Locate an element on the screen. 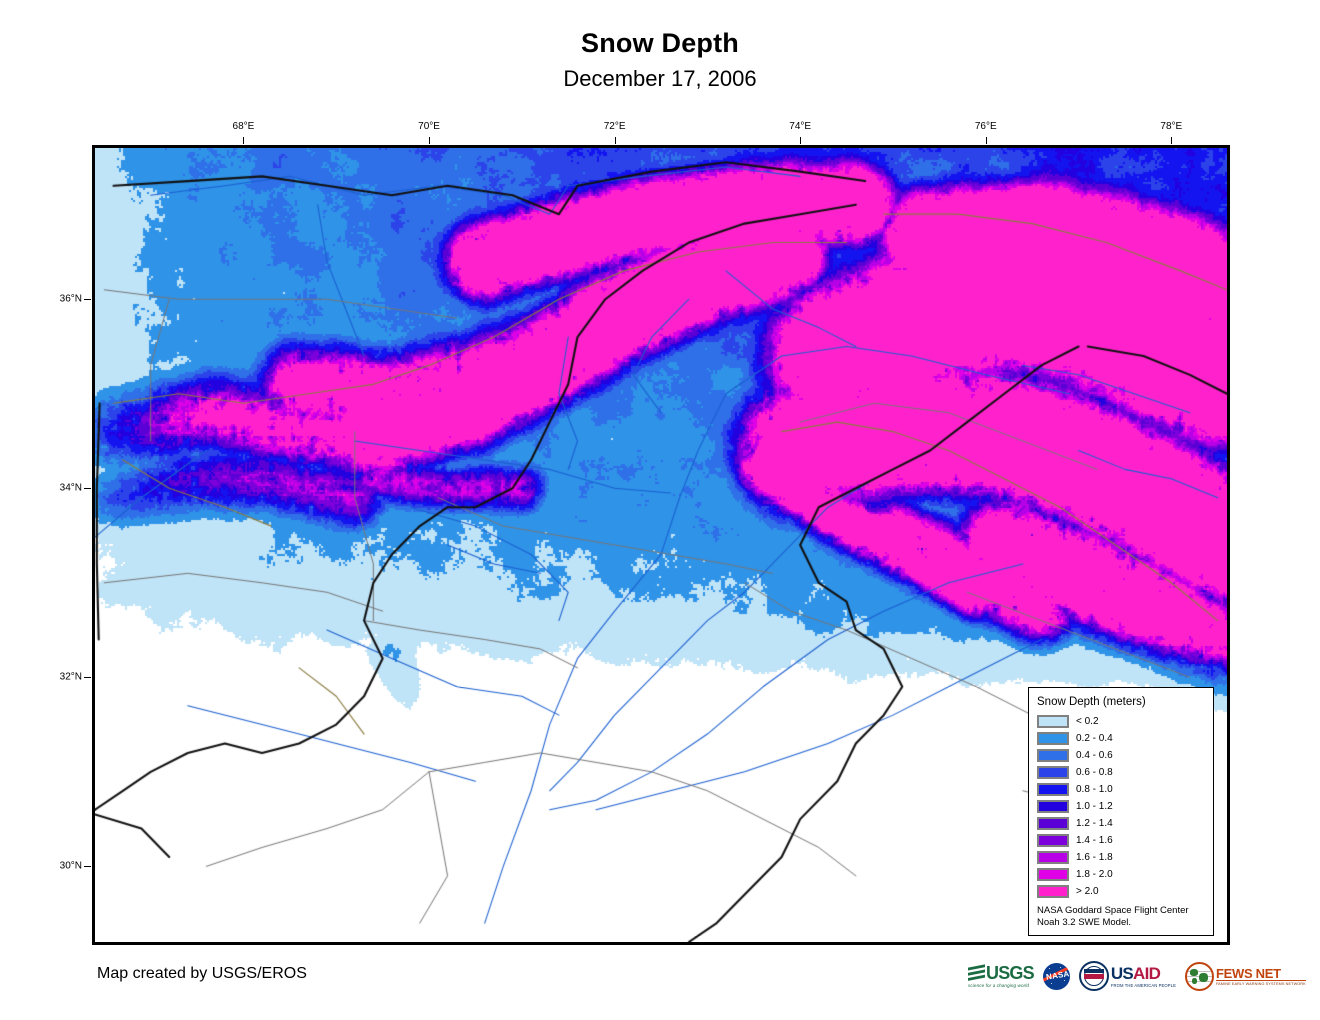 The image size is (1320, 1020). legend-item: 1.6 - 1.8 is located at coordinates (1121, 857).